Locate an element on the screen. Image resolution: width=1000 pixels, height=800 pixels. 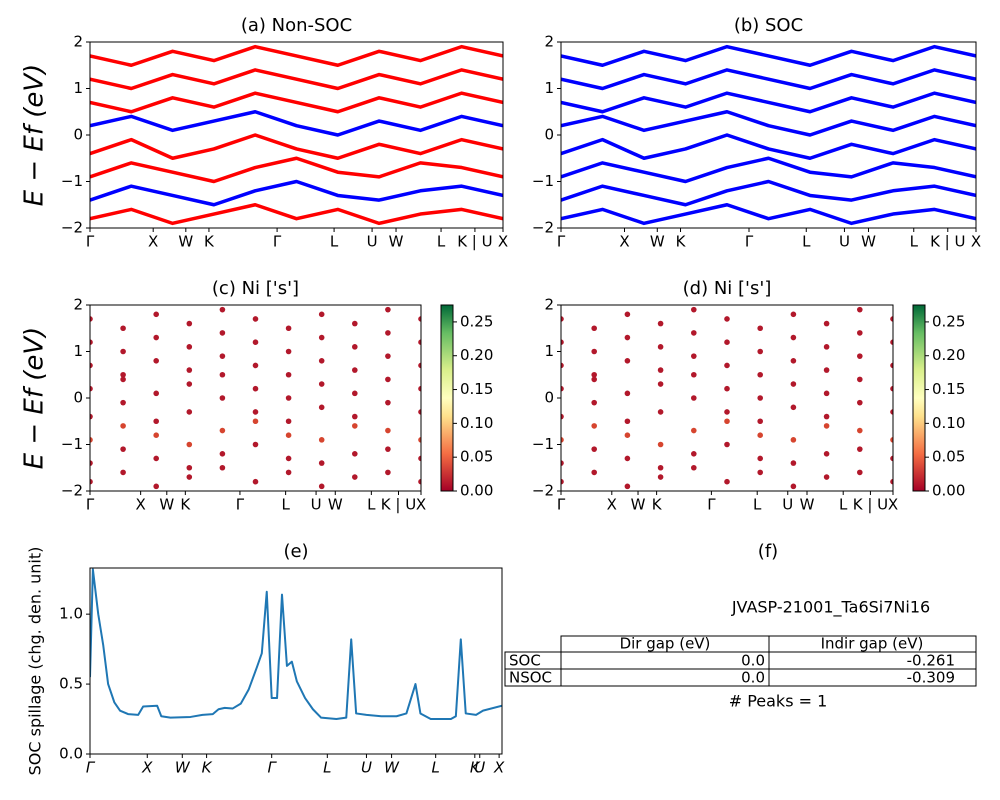
table-caption: JVASP-21001_Ta6Si7Ni16 is located at coordinates (830, 608).